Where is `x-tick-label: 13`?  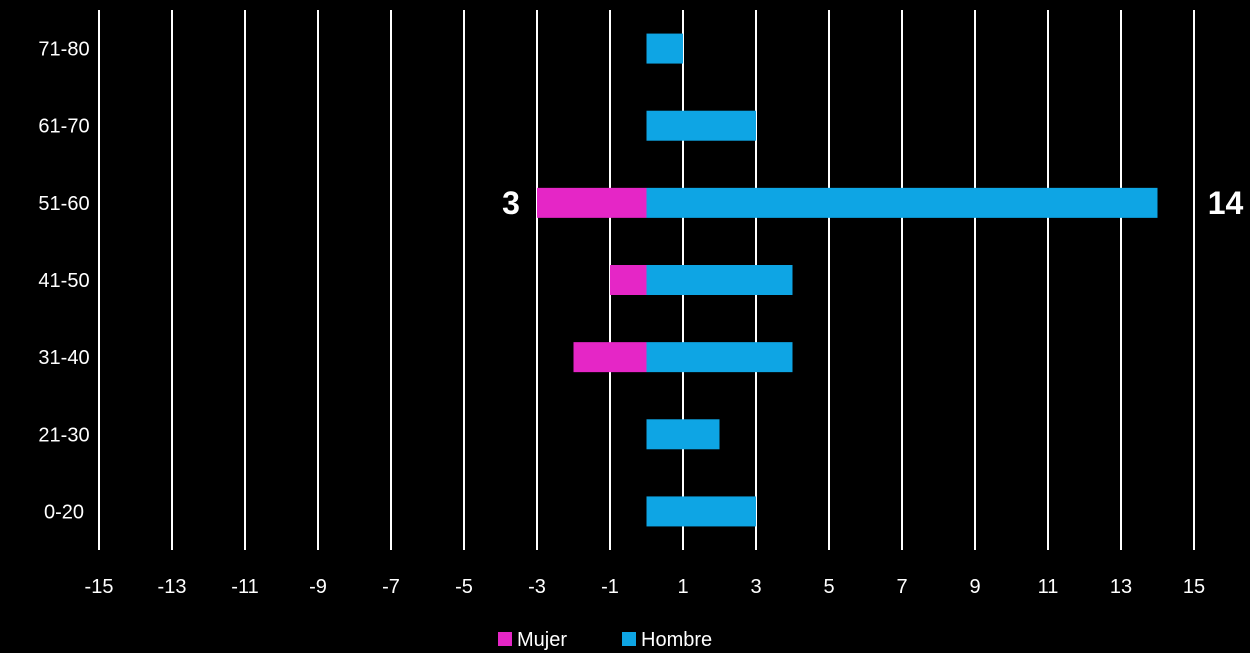
x-tick-label: 13 is located at coordinates (1121, 587).